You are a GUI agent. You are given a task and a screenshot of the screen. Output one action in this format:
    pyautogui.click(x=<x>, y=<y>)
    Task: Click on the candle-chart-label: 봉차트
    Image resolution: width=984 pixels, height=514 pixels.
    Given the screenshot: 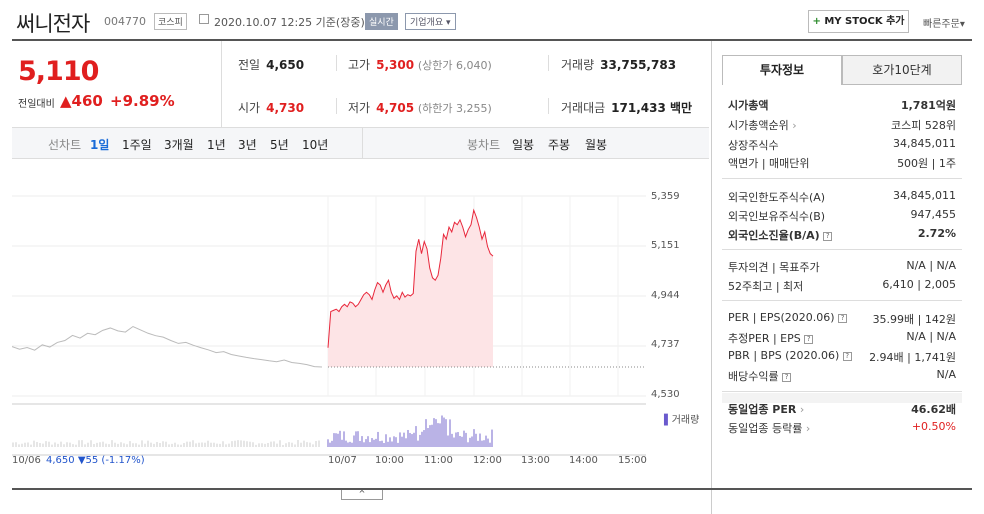 What is the action you would take?
    pyautogui.click(x=484, y=145)
    